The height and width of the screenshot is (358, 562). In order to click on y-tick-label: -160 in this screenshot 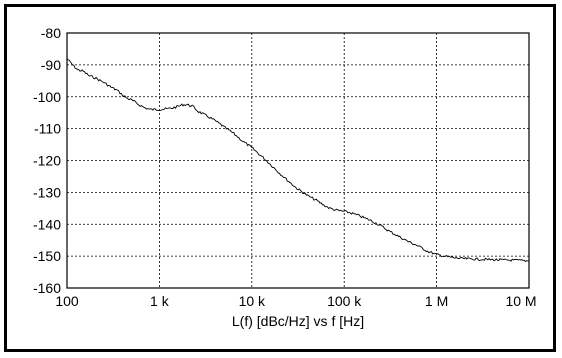, I will do `click(47, 288)`.